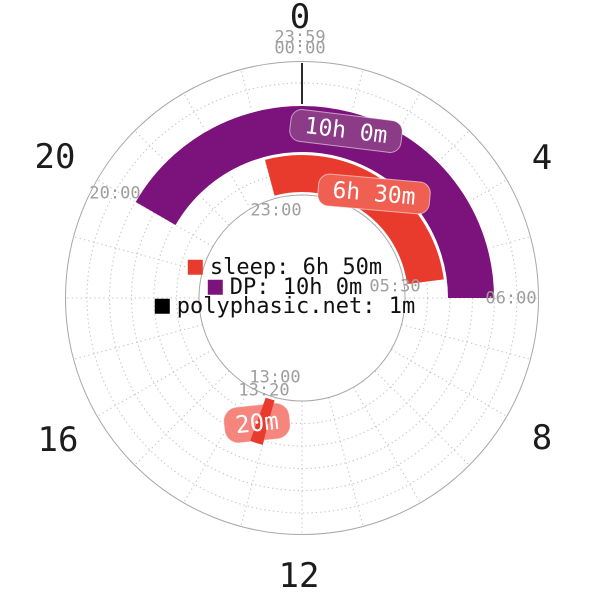 This screenshot has height=600, width=600. Describe the element at coordinates (511, 298) in the screenshot. I see `time-label-0600: 06:00` at that location.